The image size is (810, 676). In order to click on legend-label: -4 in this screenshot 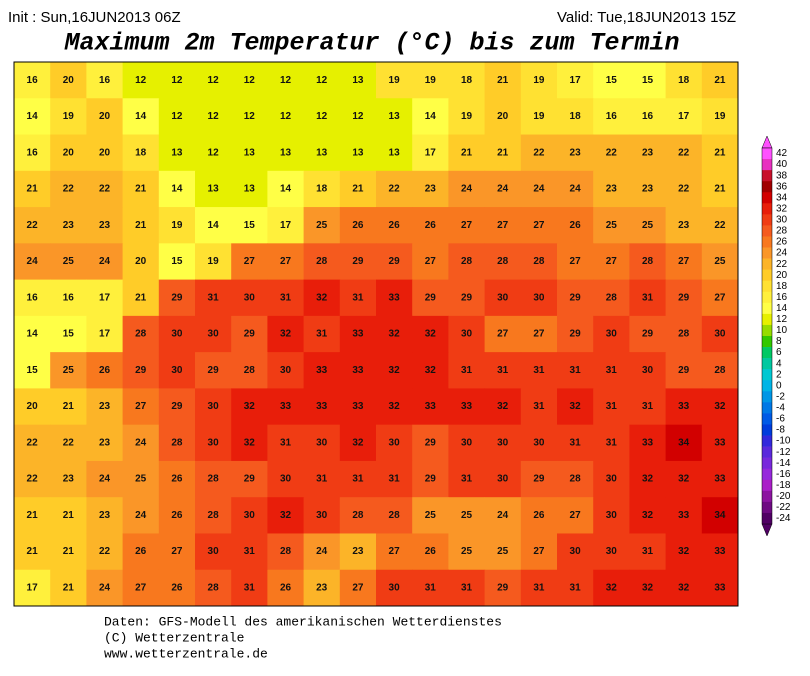, I will do `click(780, 408)`.